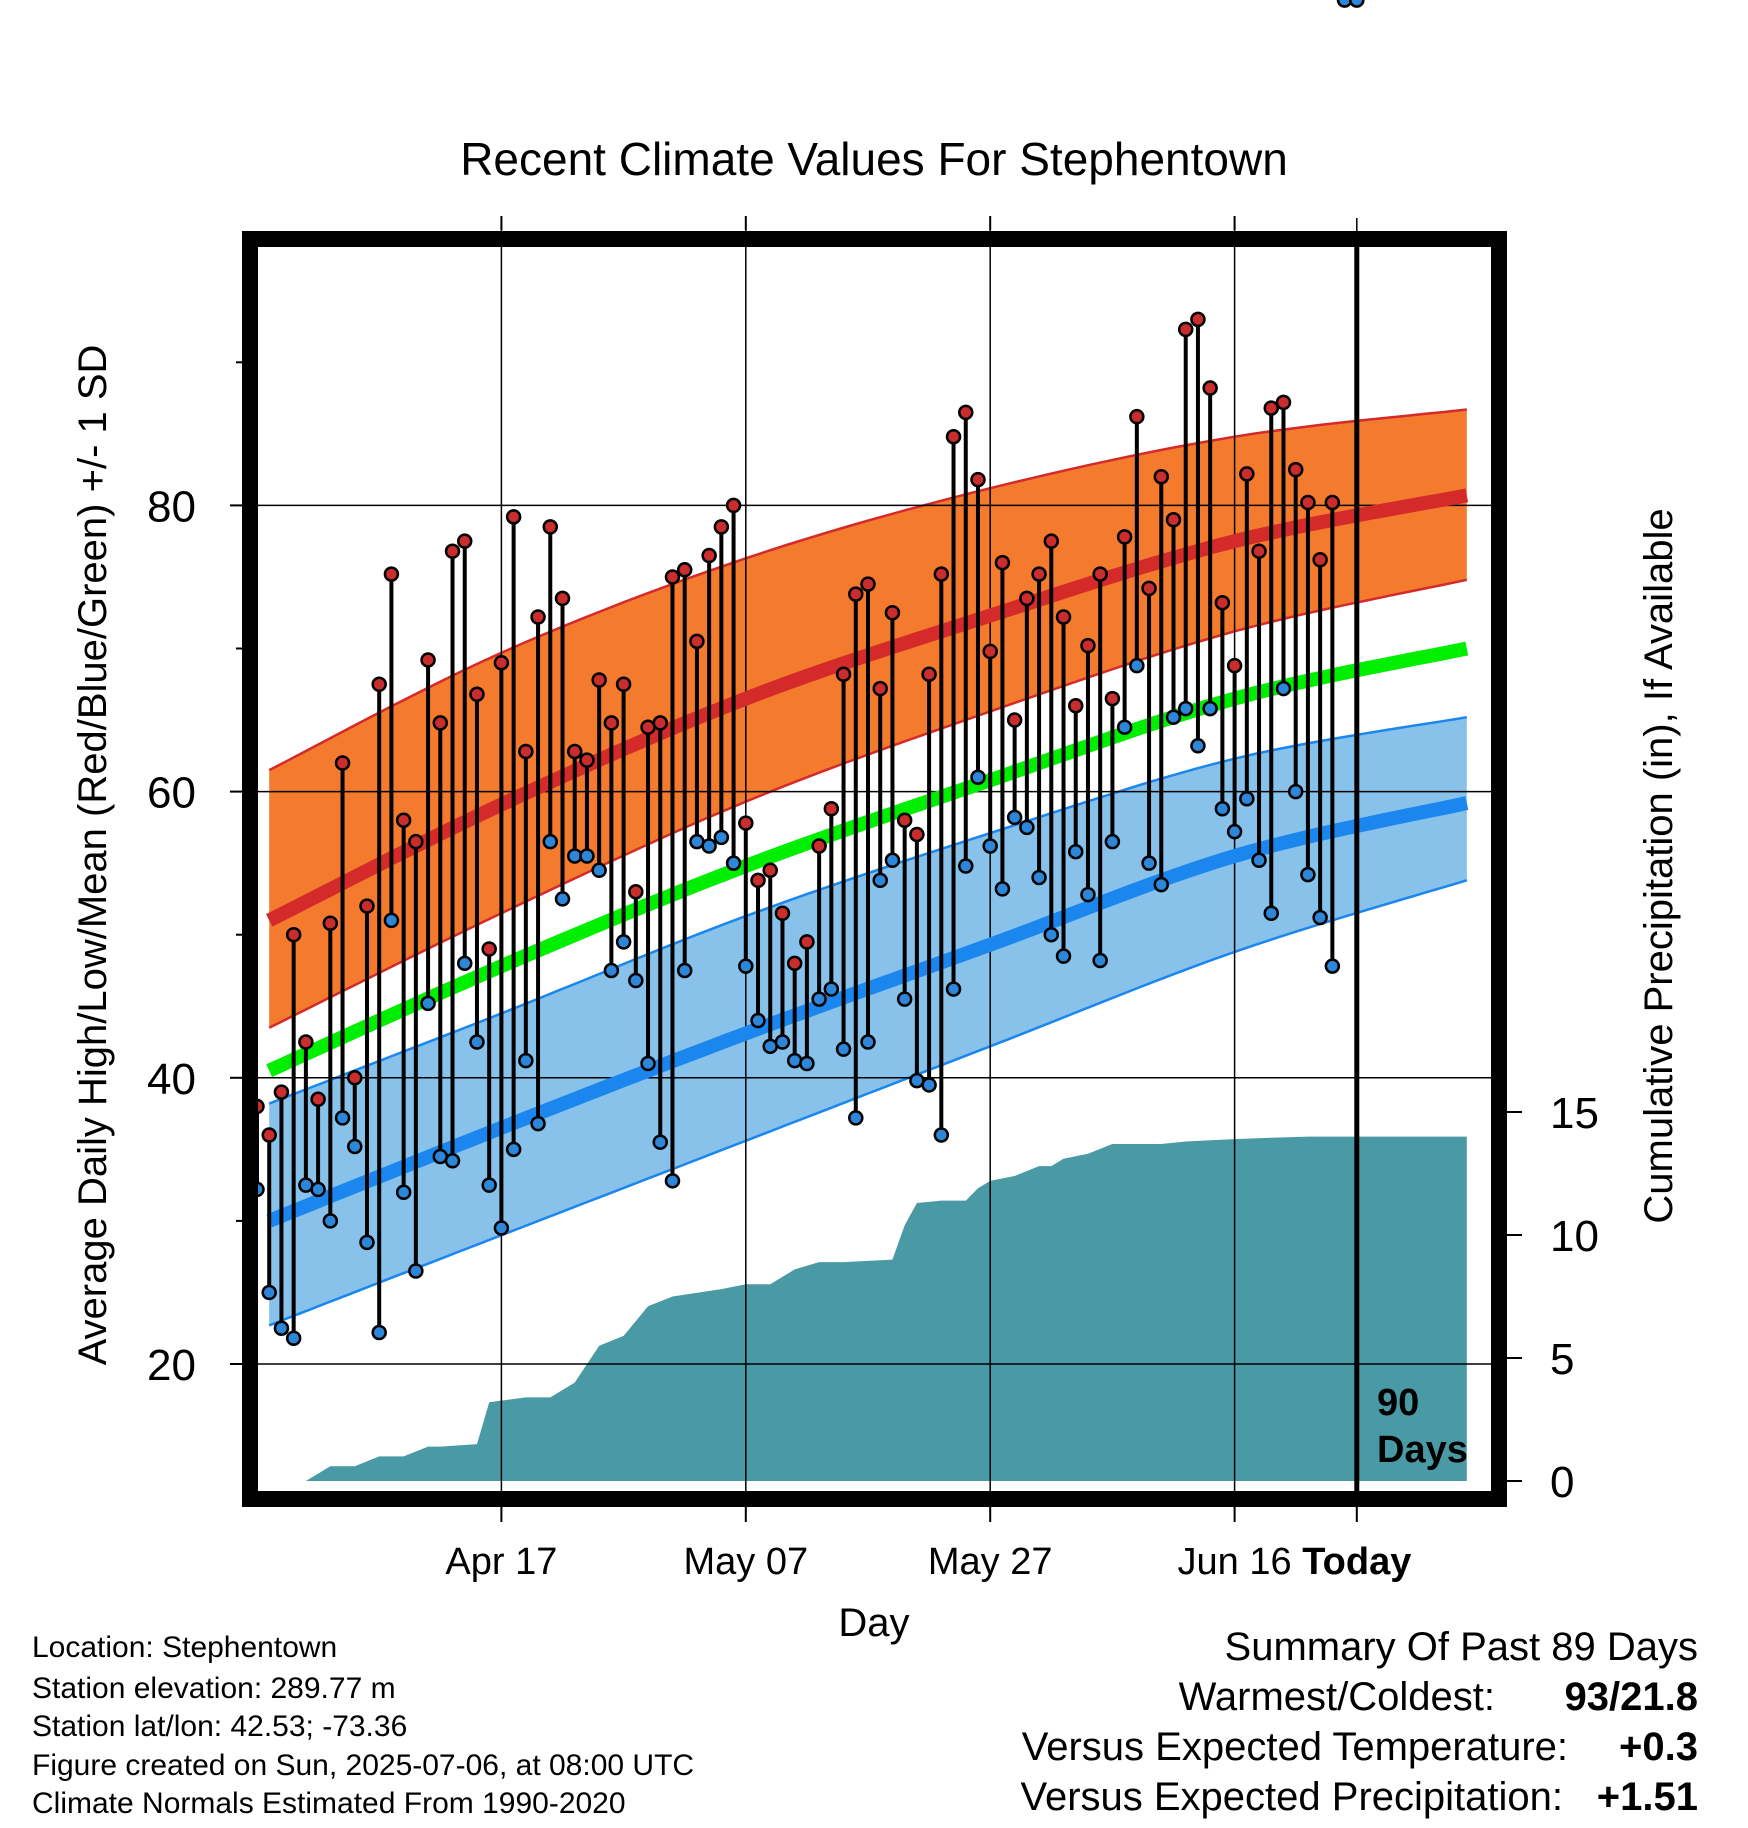 Image resolution: width=1748 pixels, height=1828 pixels. I want to click on station-latlon: Station lat/lon: 42.53; -73.36, so click(219, 1726).